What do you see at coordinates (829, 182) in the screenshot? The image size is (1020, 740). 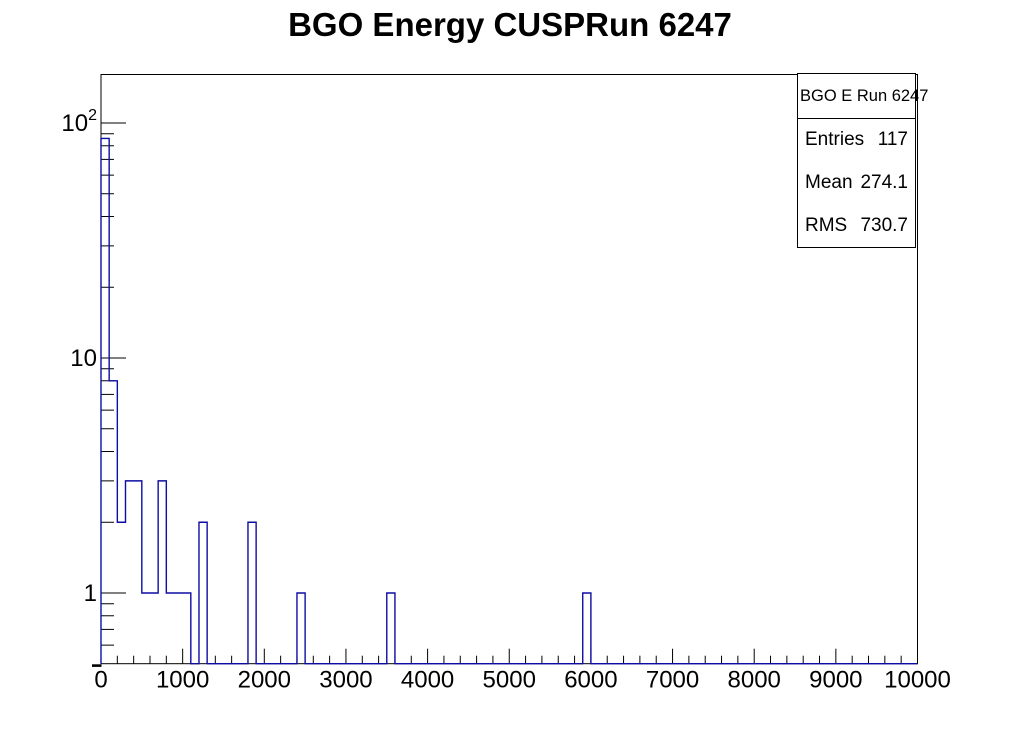 I see `stats-label: Mean` at bounding box center [829, 182].